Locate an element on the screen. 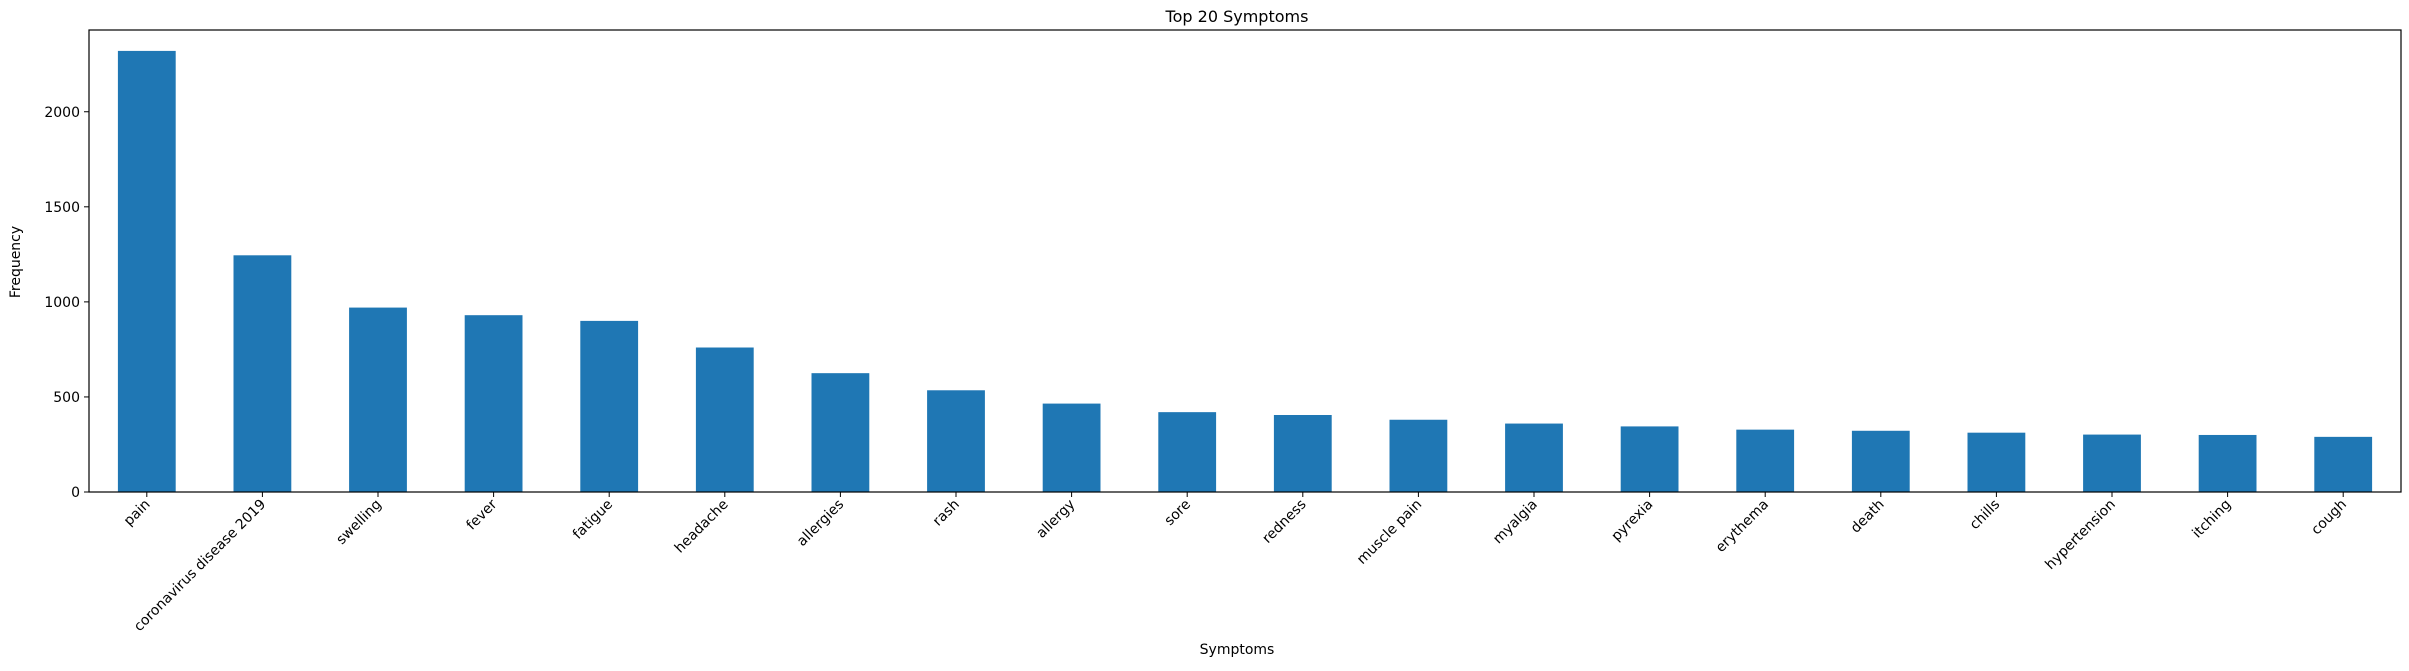 Image resolution: width=2409 pixels, height=671 pixels. bar-cough is located at coordinates (2343, 464).